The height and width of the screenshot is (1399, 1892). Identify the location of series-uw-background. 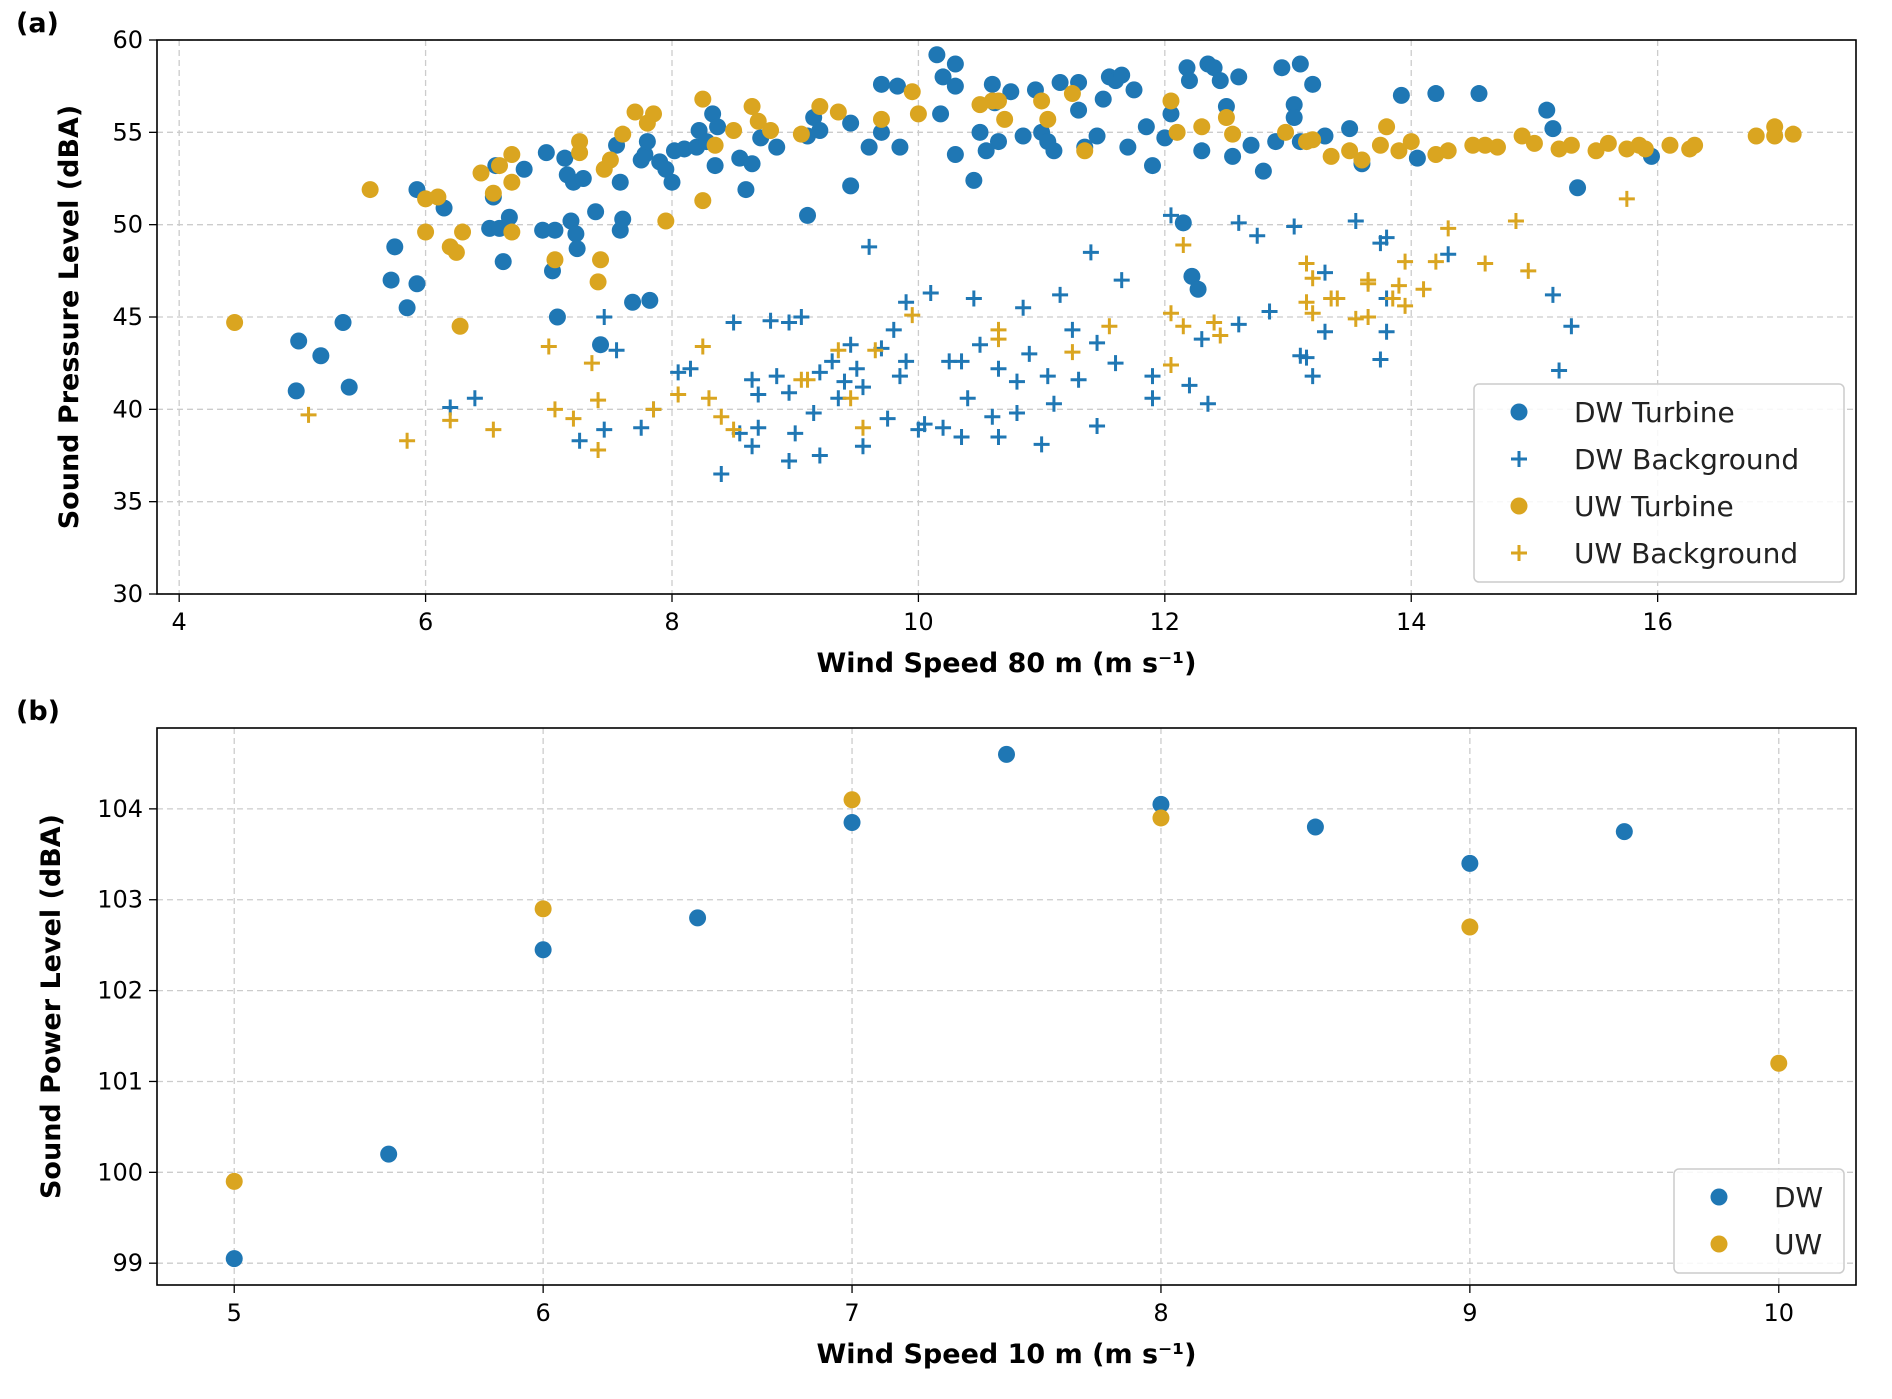
(967, 324).